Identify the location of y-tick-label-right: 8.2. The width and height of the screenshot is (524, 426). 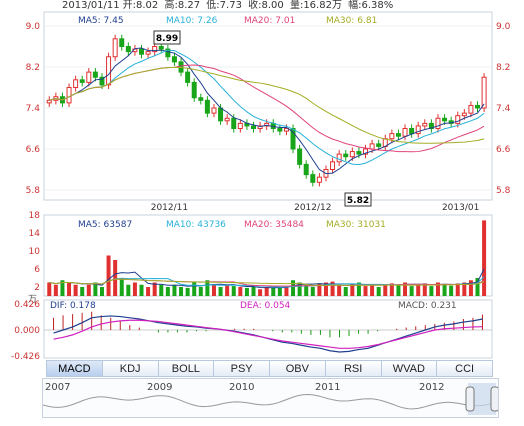
(503, 68).